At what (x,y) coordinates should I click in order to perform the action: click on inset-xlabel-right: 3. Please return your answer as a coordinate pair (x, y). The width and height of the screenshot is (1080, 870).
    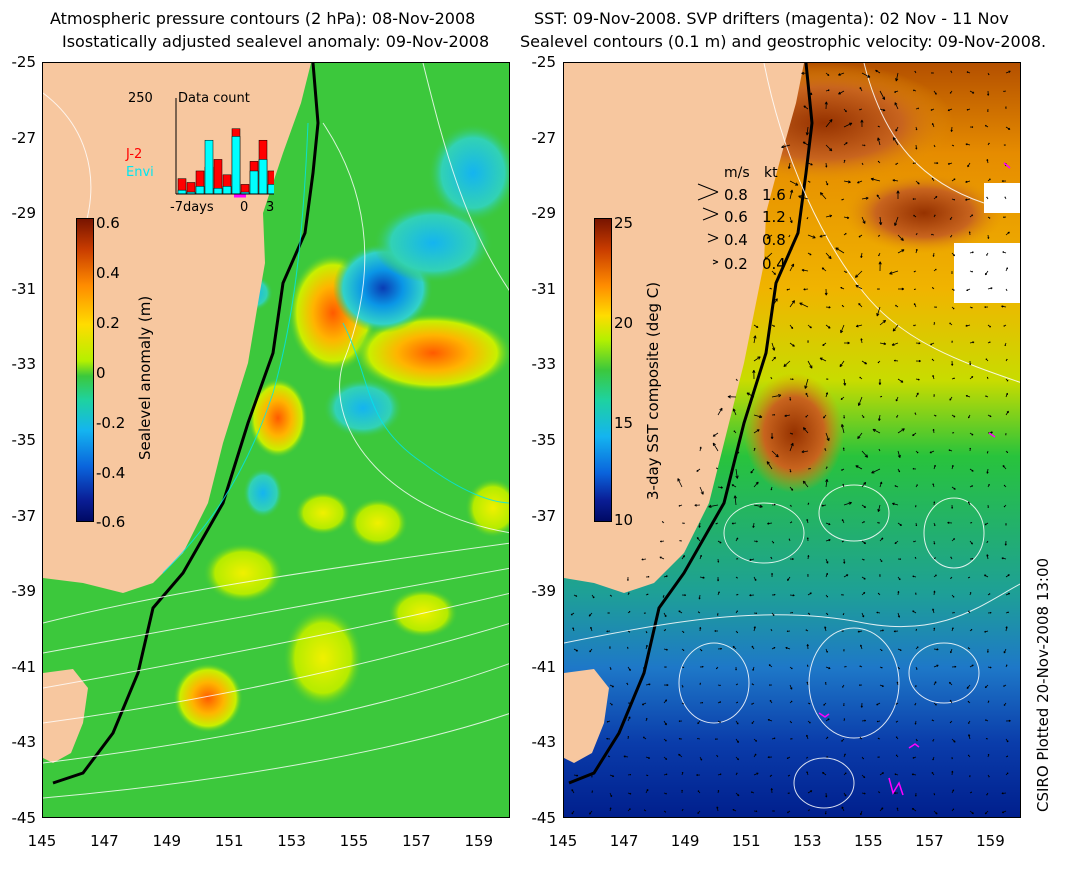
    Looking at the image, I should click on (270, 207).